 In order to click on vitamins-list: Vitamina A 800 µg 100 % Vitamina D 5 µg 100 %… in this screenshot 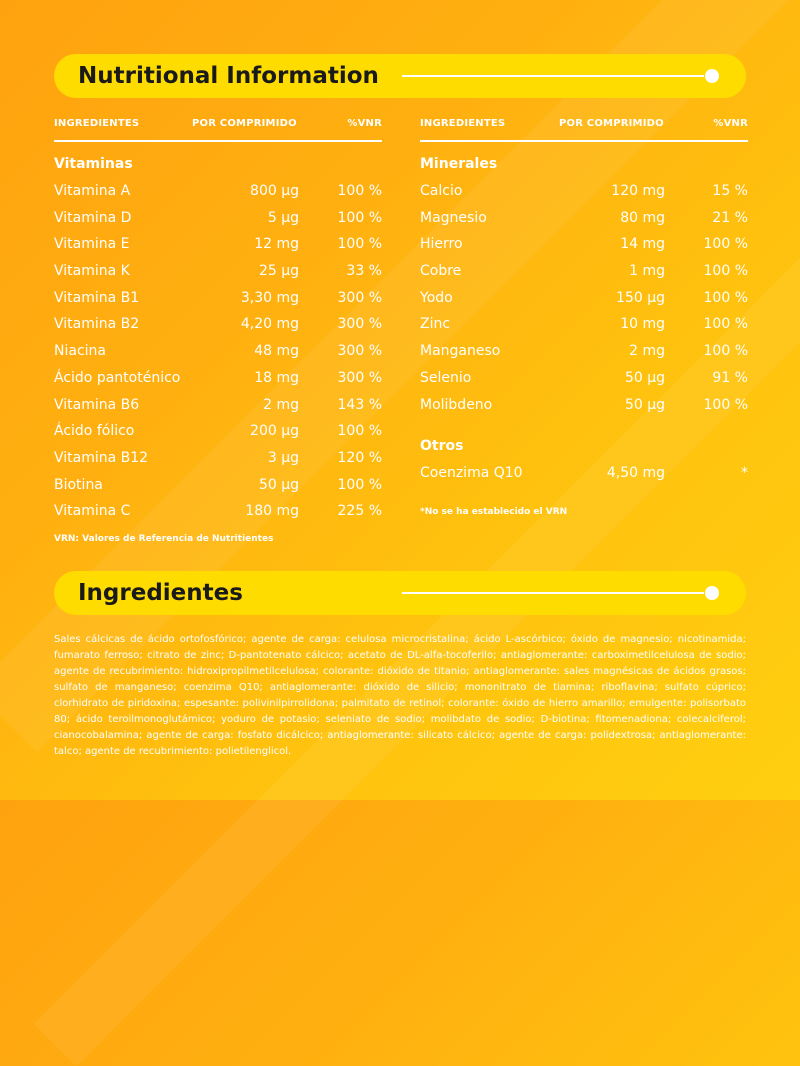, I will do `click(218, 354)`.